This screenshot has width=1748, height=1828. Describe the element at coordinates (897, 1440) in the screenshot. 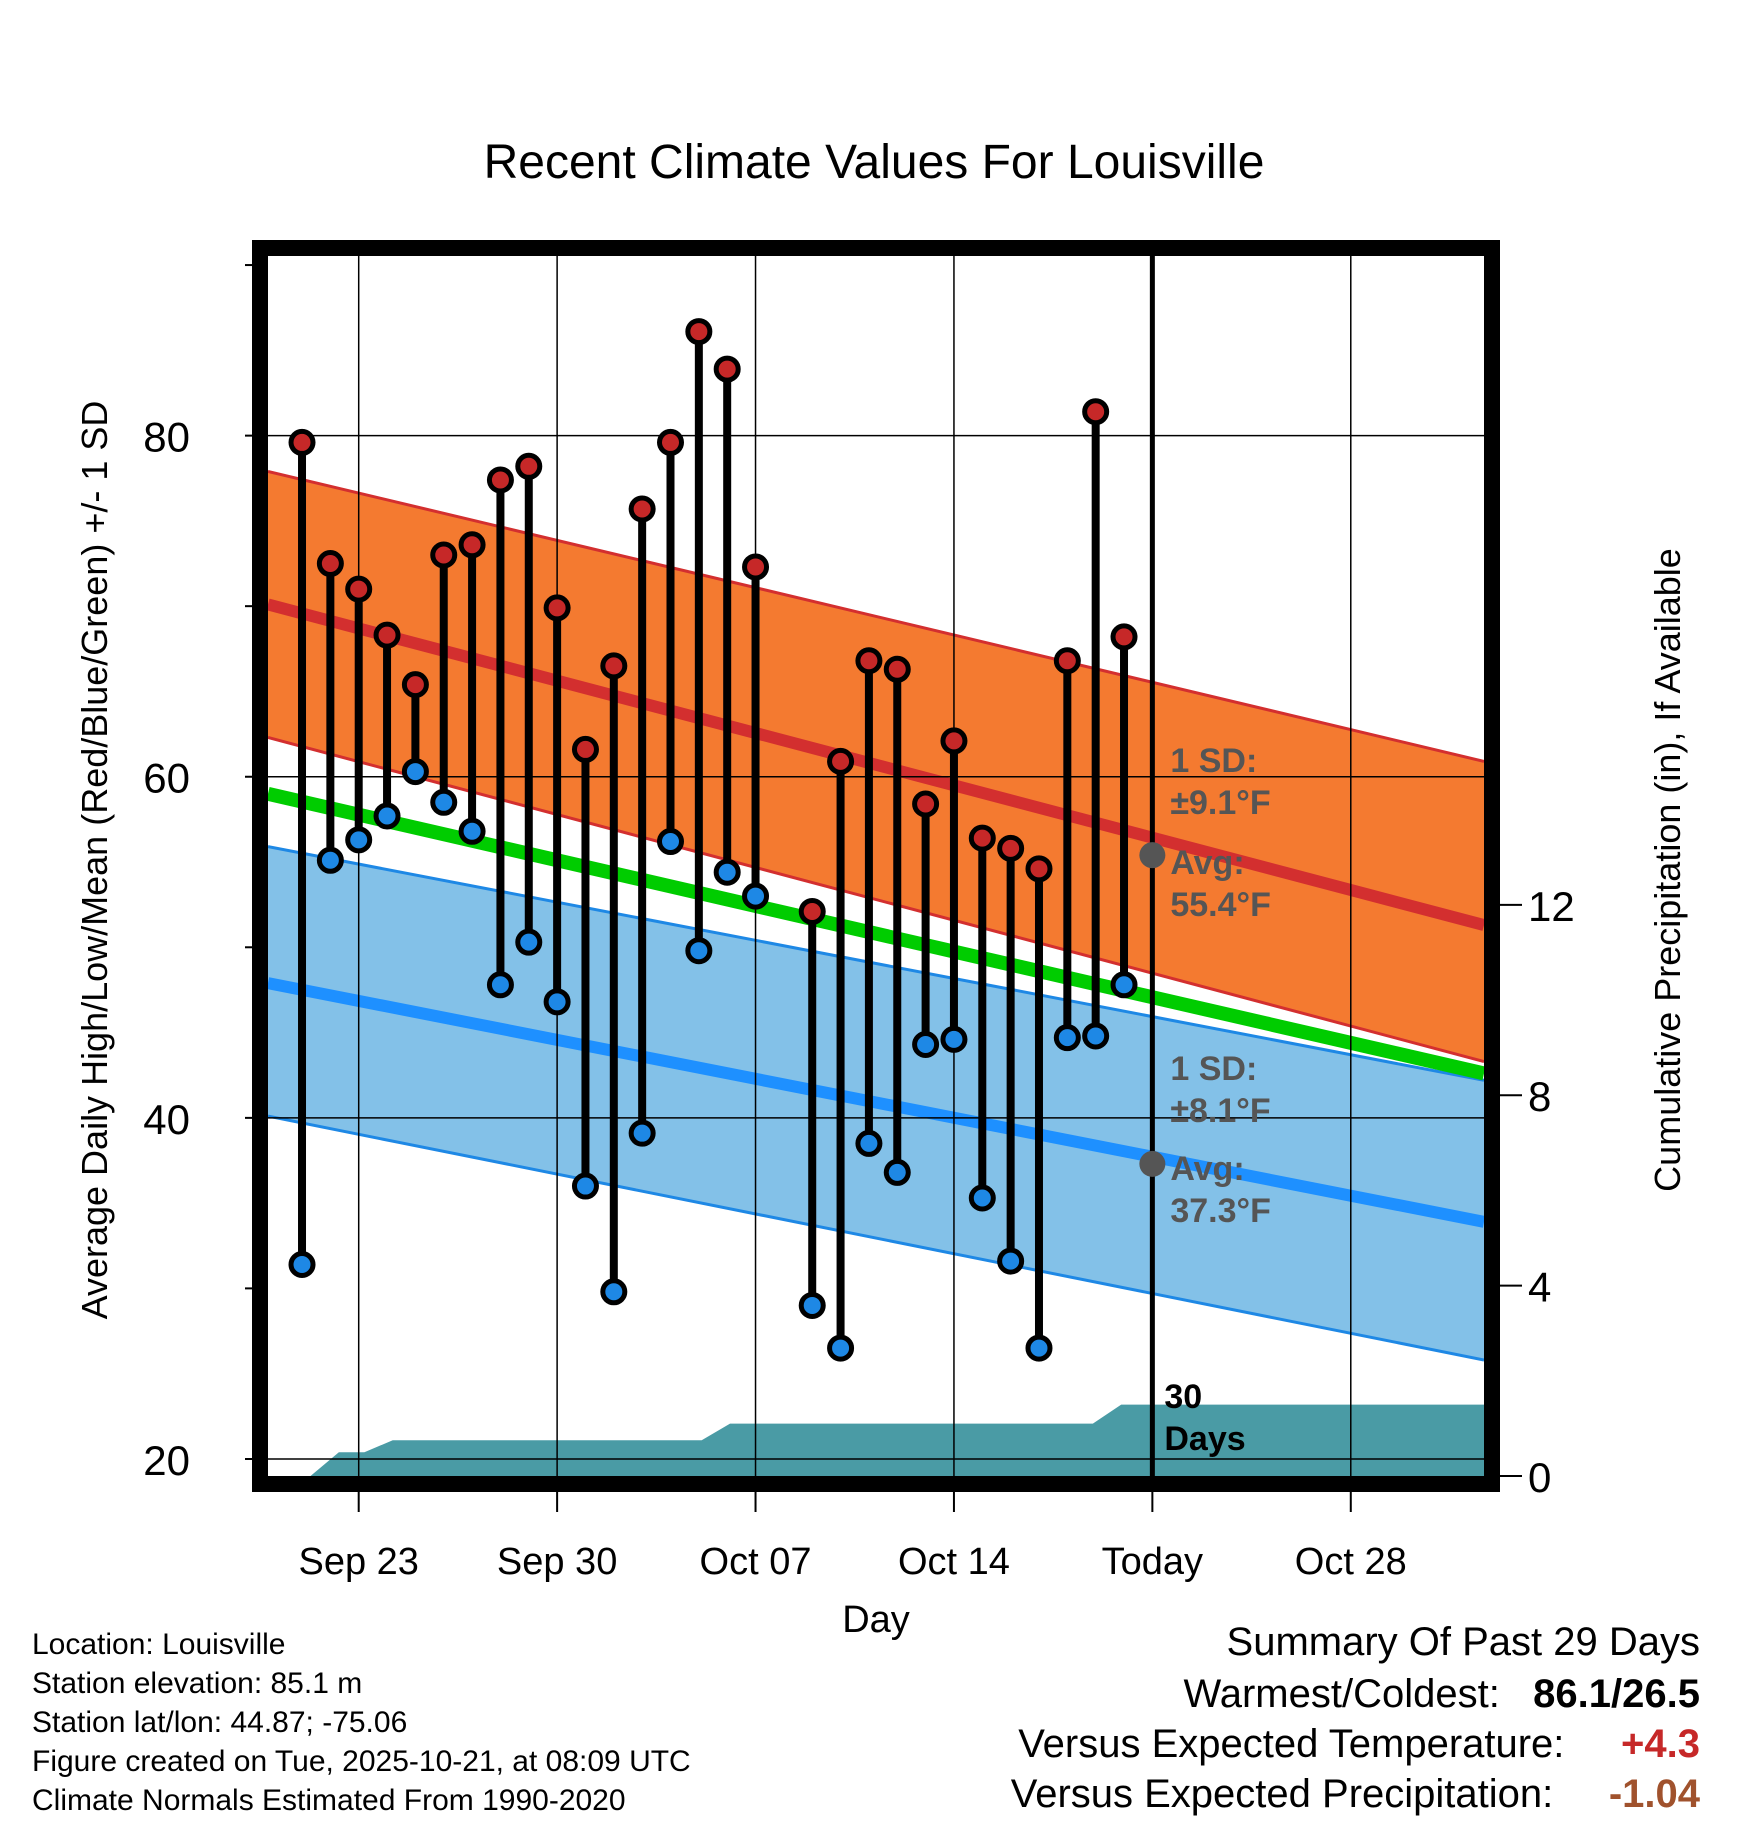

I see `precip-area` at that location.